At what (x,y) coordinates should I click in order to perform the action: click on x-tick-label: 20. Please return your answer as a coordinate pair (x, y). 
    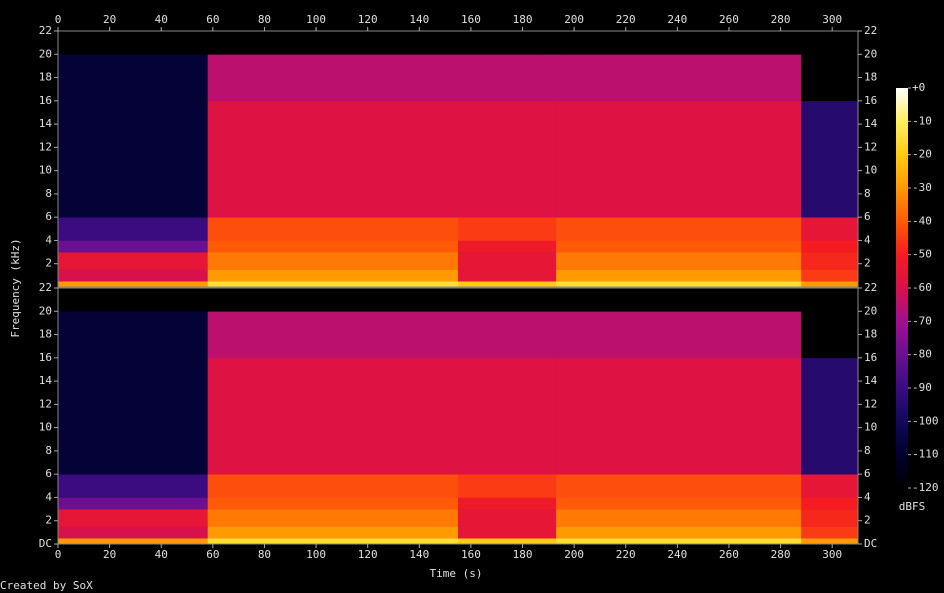
    Looking at the image, I should click on (109, 554).